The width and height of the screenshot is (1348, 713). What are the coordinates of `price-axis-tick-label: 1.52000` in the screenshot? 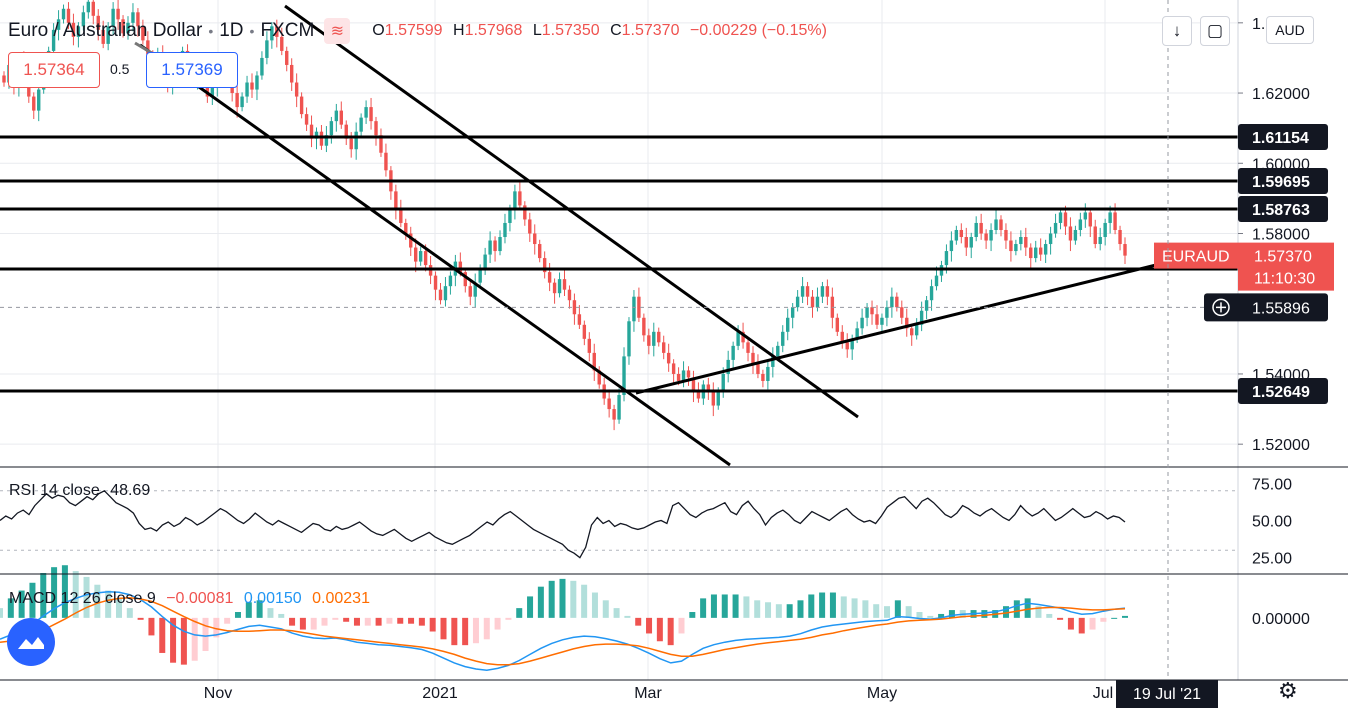 It's located at (1281, 445).